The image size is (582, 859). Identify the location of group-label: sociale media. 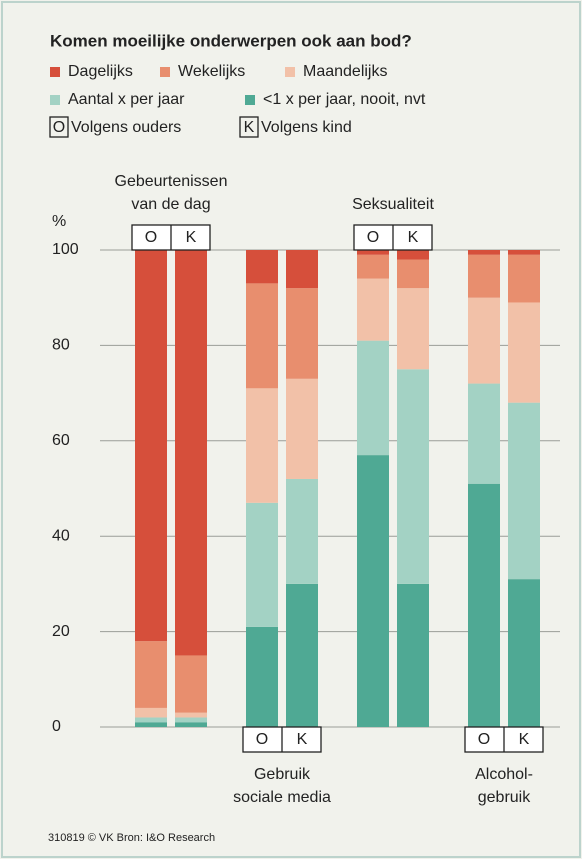
(282, 797).